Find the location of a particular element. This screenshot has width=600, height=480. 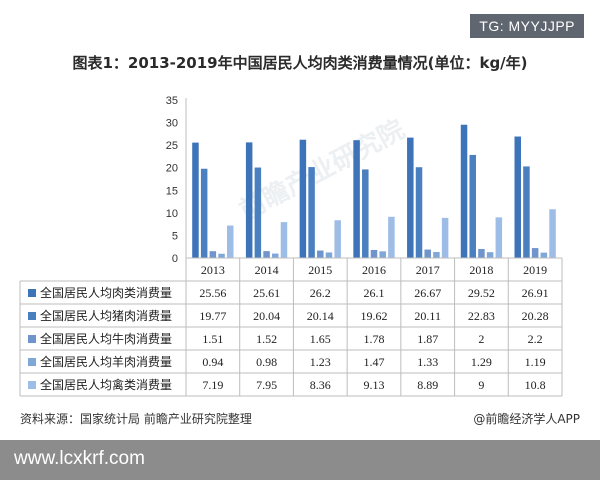

chart-title: 图表1：2013-2019年中国居民人均肉类消费量情况(单位：kg/年) is located at coordinates (300, 63).